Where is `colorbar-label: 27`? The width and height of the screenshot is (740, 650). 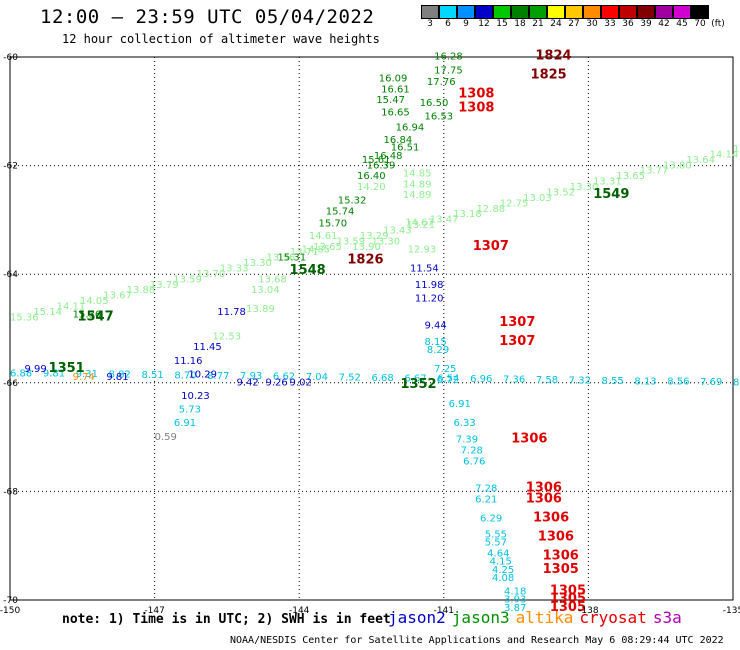 colorbar-label: 27 is located at coordinates (574, 24).